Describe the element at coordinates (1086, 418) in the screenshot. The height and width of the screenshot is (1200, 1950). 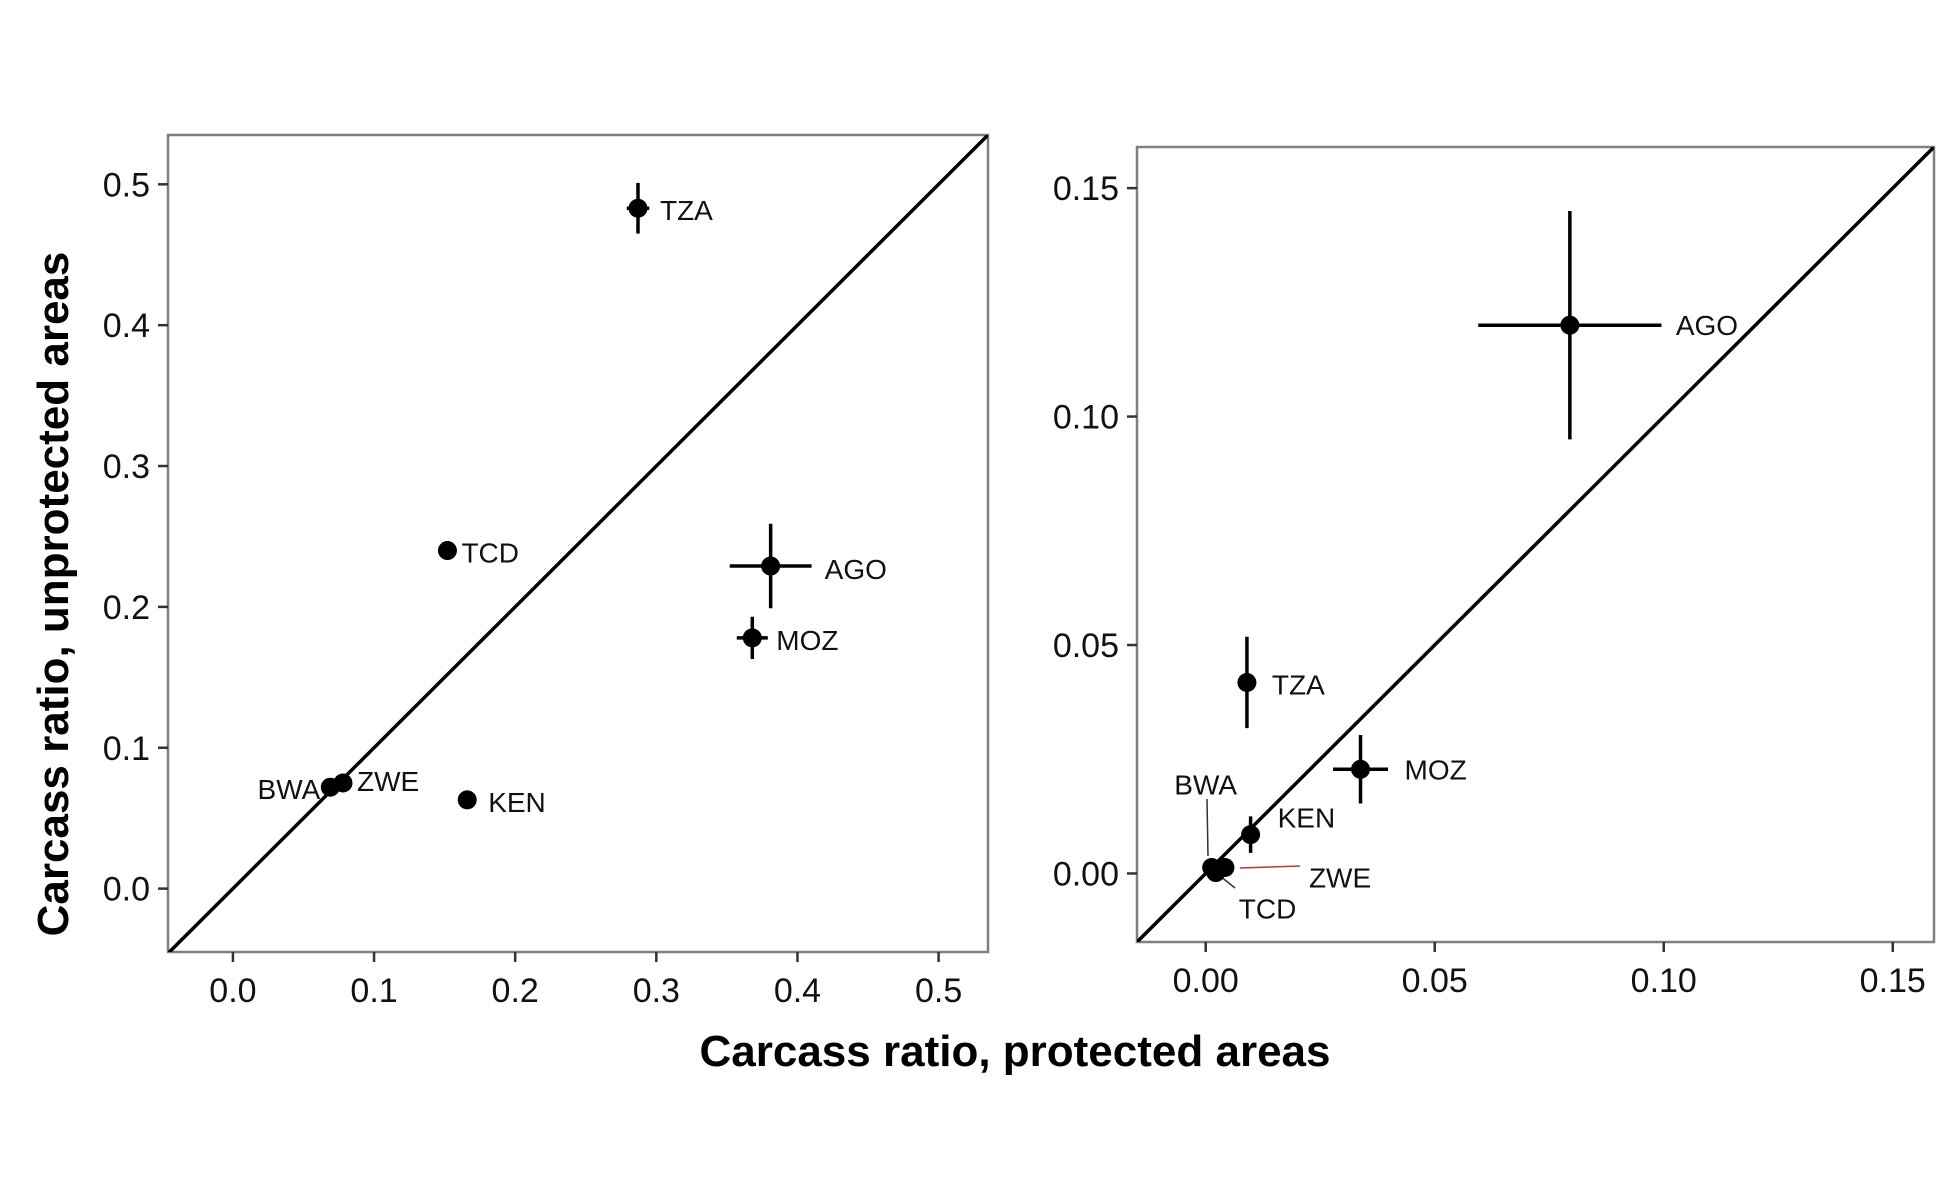
I see `y-tick-label: 0.10` at that location.